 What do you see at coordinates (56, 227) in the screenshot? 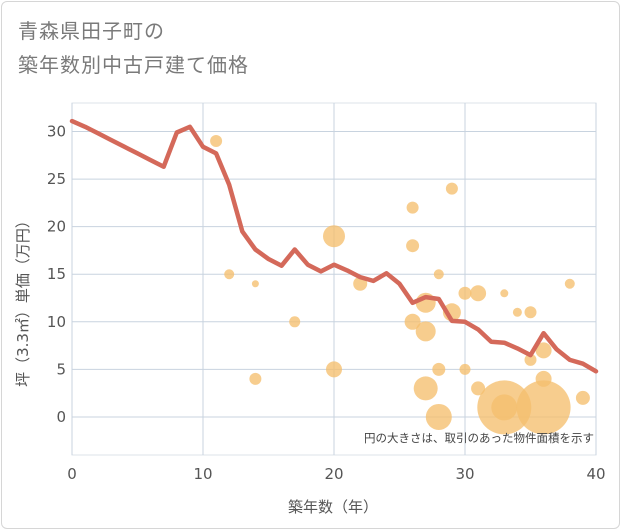
I see `y-tick-label: 20` at bounding box center [56, 227].